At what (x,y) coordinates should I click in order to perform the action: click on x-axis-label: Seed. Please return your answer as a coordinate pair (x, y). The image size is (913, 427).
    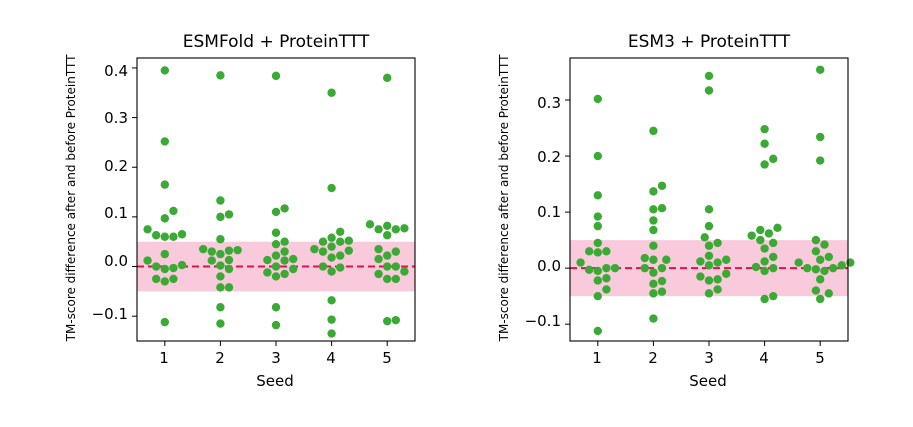
    Looking at the image, I should click on (275, 381).